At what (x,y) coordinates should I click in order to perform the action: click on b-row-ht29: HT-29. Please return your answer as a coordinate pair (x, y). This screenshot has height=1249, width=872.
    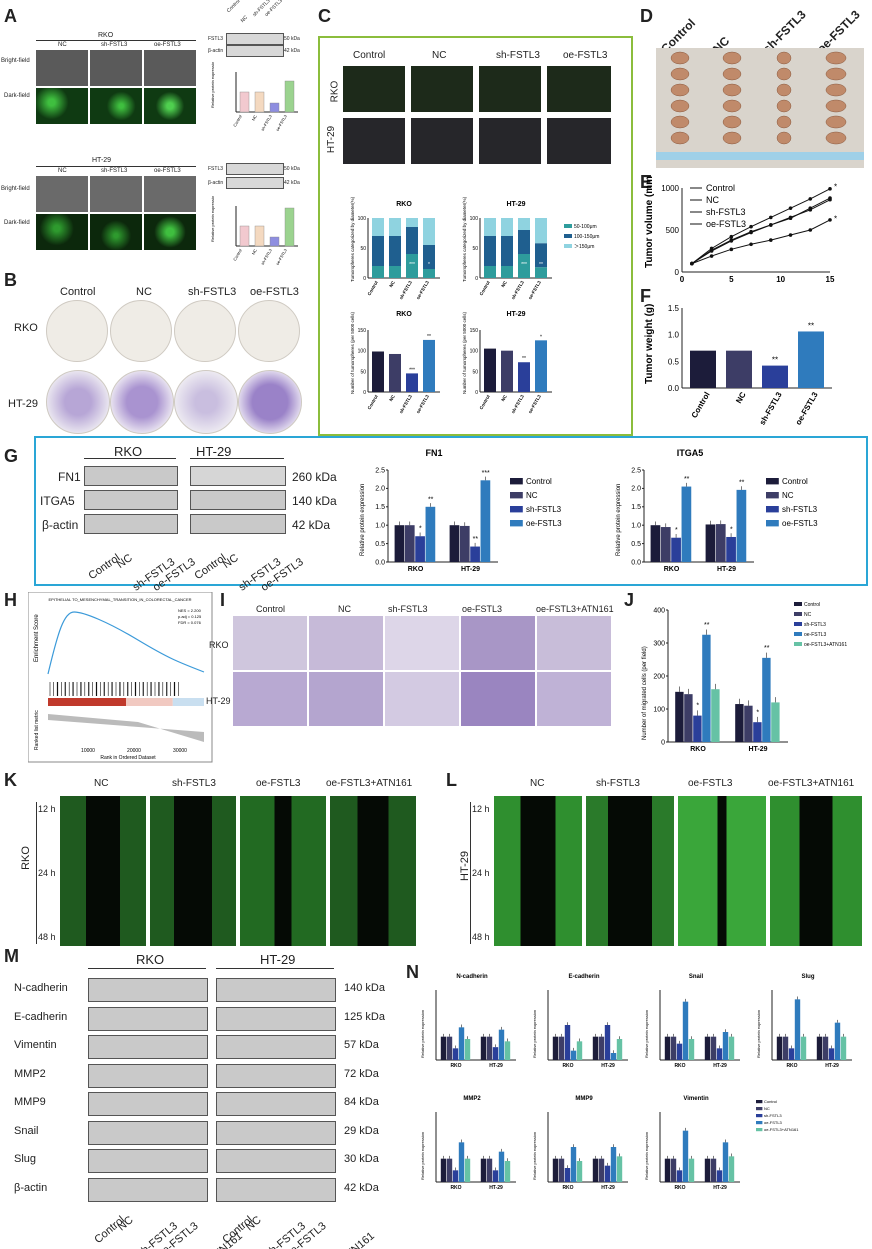
    Looking at the image, I should click on (23, 404).